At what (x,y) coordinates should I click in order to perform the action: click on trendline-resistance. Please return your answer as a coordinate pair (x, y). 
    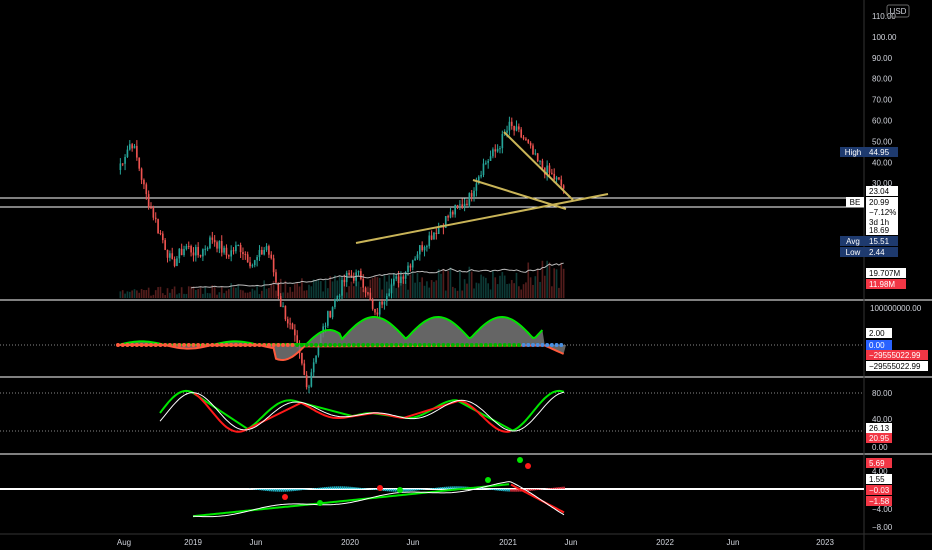
    Looking at the image, I should click on (538, 166).